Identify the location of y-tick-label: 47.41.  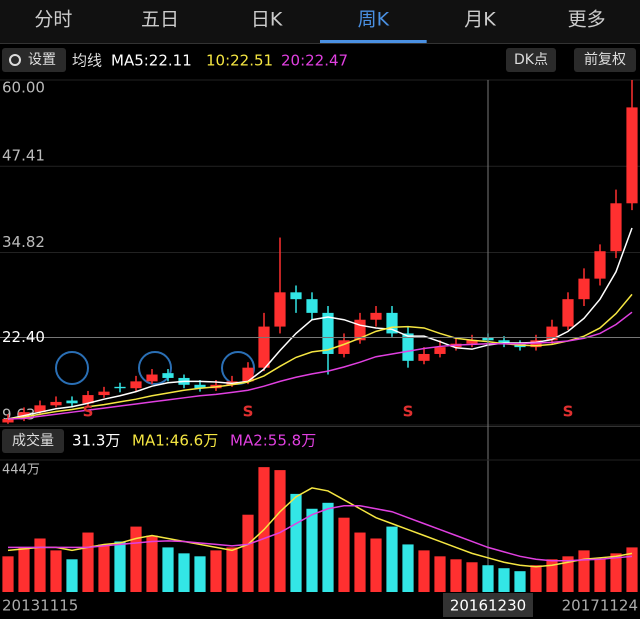
(23, 156).